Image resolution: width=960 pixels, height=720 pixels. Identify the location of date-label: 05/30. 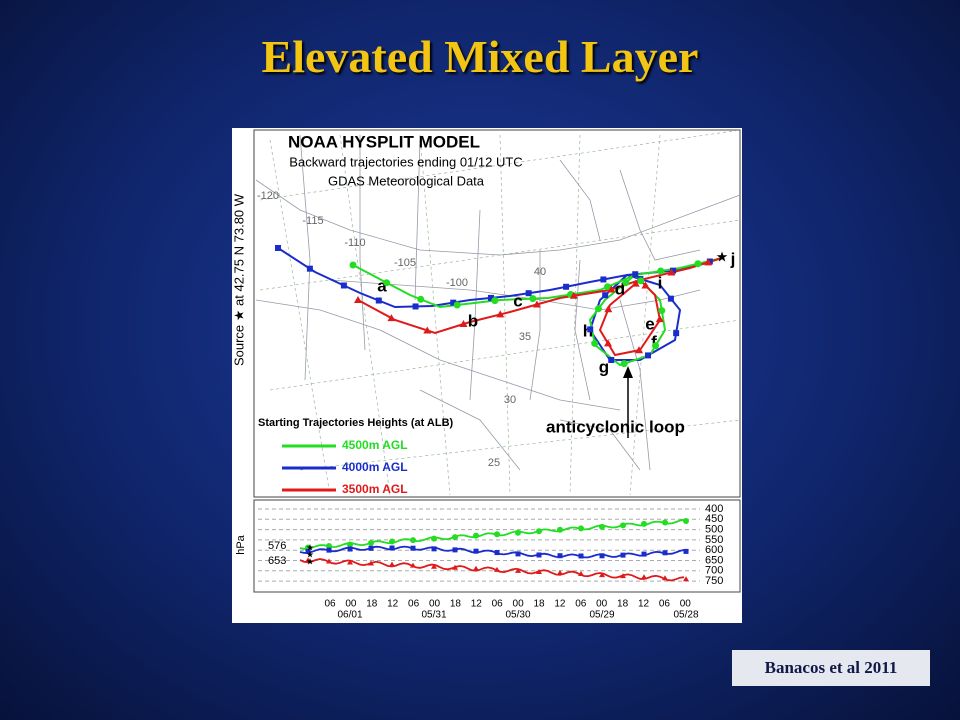
(517, 615).